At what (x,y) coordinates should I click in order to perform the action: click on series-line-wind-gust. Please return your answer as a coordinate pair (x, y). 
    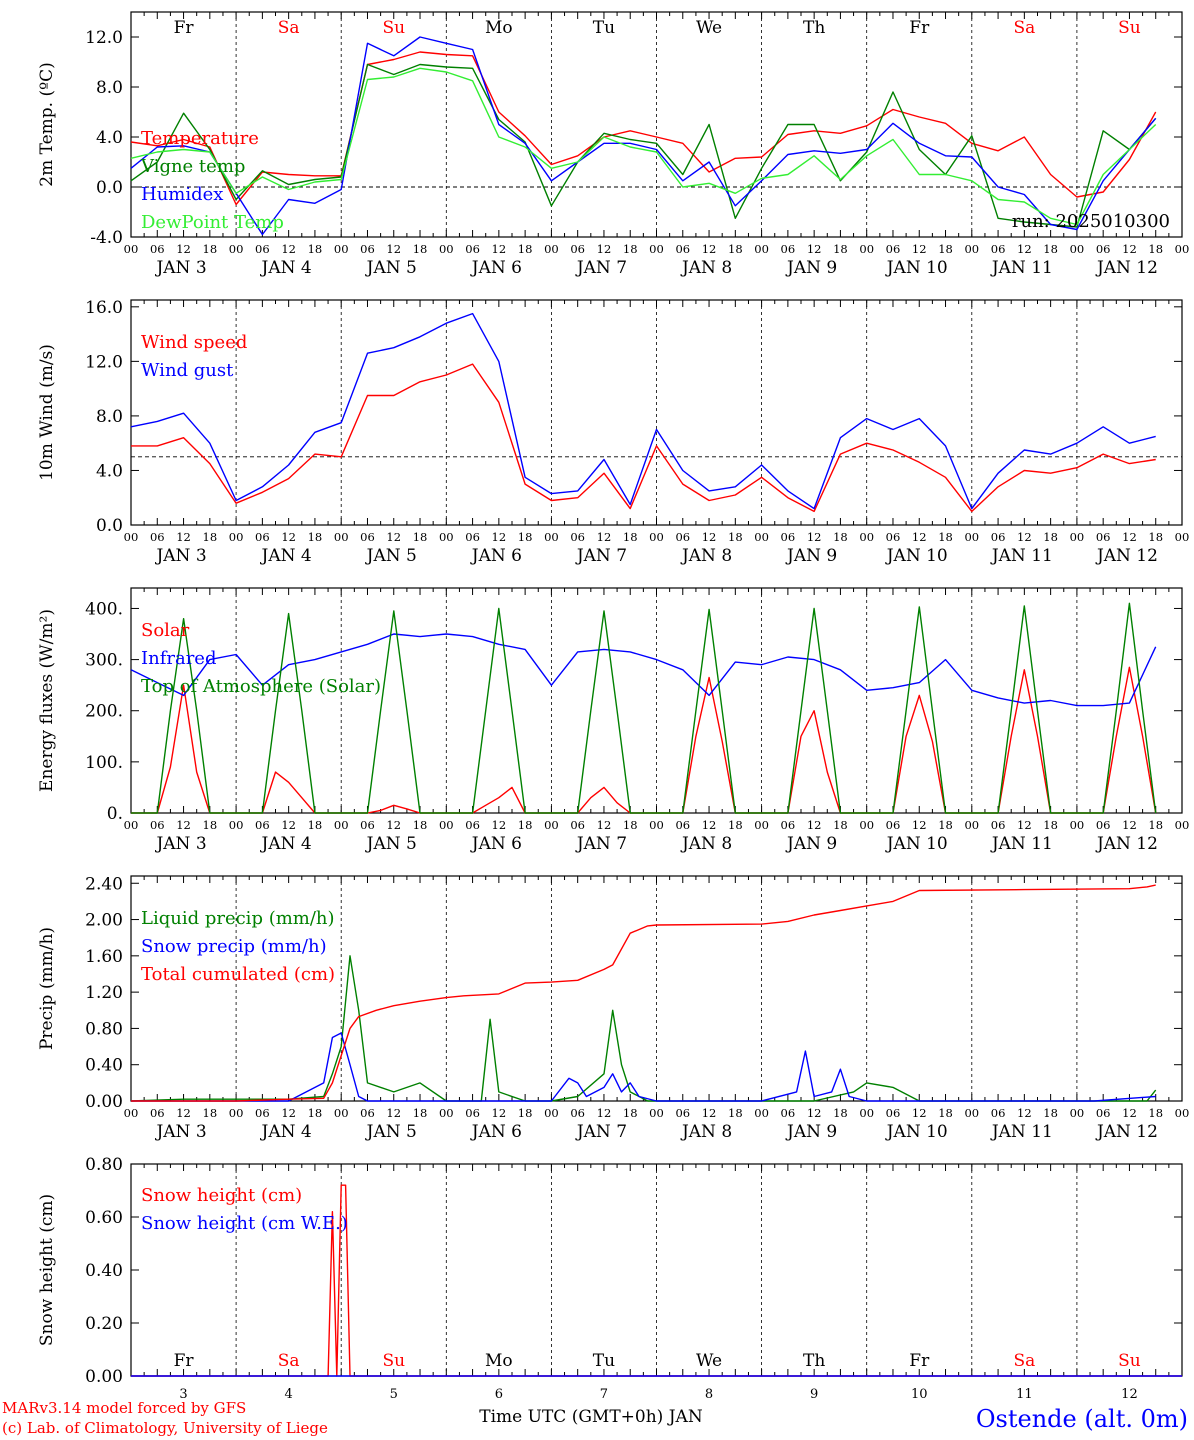
    Looking at the image, I should click on (643, 411).